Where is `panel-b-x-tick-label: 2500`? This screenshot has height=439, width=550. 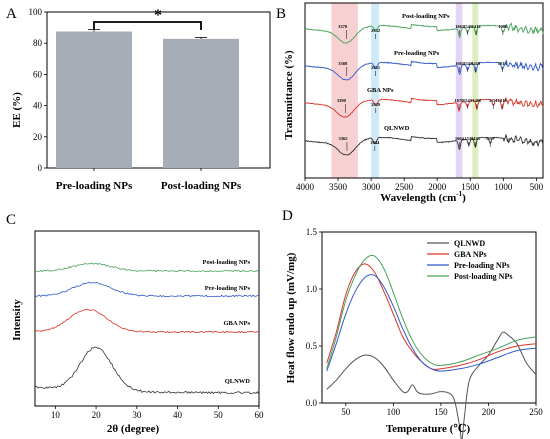
panel-b-x-tick-label: 2500 is located at coordinates (404, 187).